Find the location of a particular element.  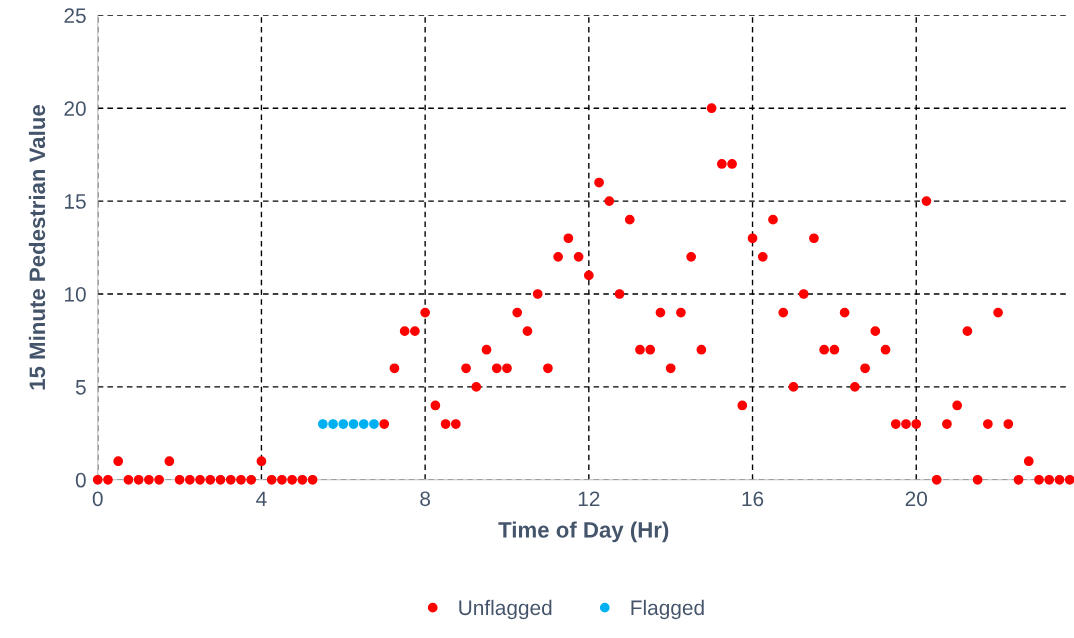

x-tick-label: 12 is located at coordinates (589, 498).